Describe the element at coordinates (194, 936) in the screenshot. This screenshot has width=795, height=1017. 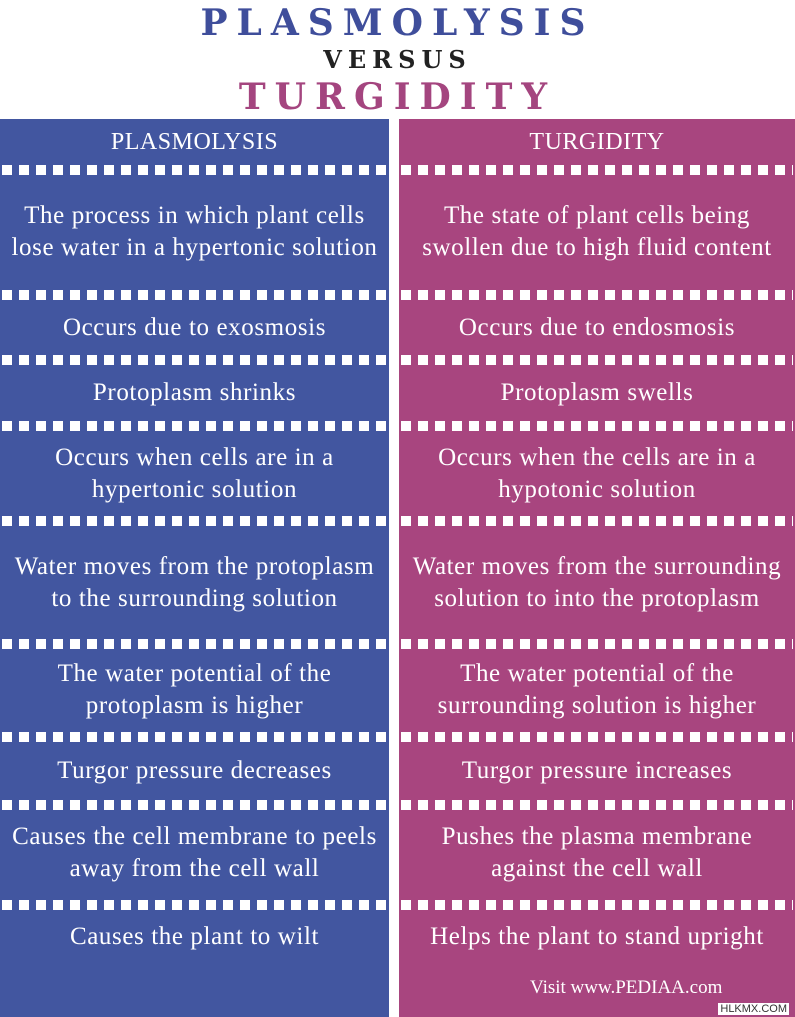
I see `plasmolysis-row-9: Causes the plant to wilt` at that location.